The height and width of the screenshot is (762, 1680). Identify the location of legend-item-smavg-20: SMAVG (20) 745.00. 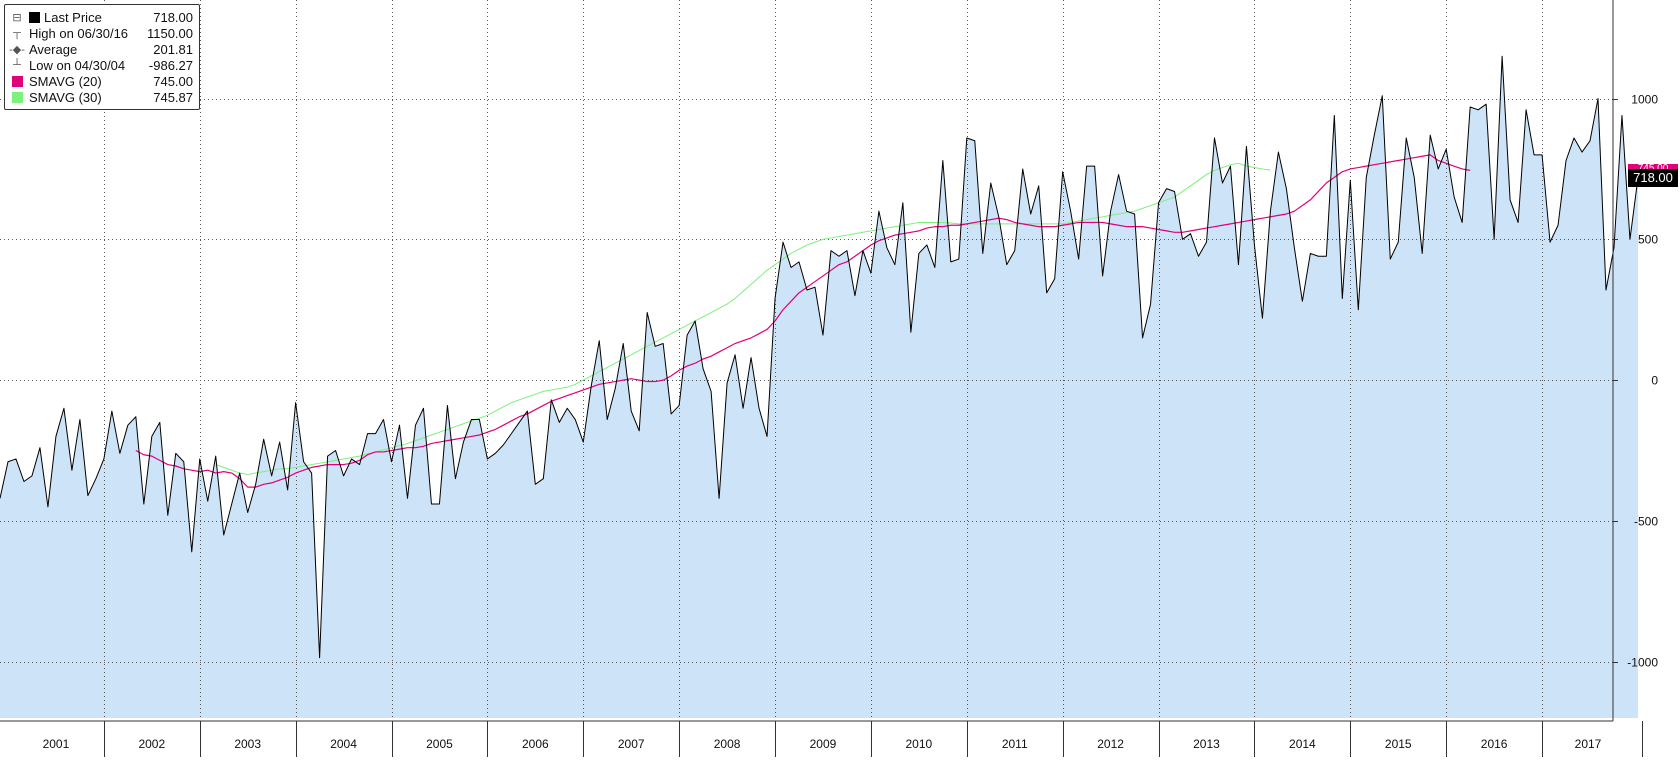
(101, 81).